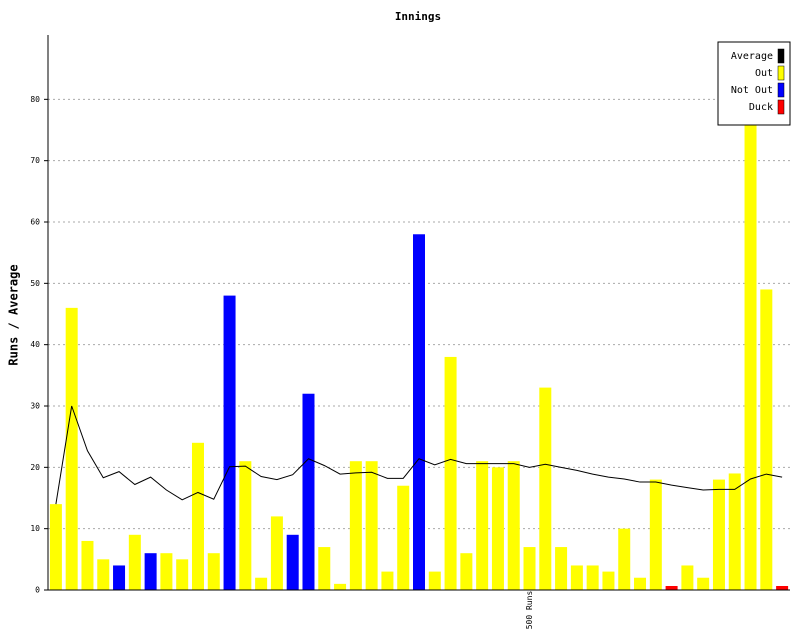  What do you see at coordinates (764, 73) in the screenshot?
I see `legend-label: Out` at bounding box center [764, 73].